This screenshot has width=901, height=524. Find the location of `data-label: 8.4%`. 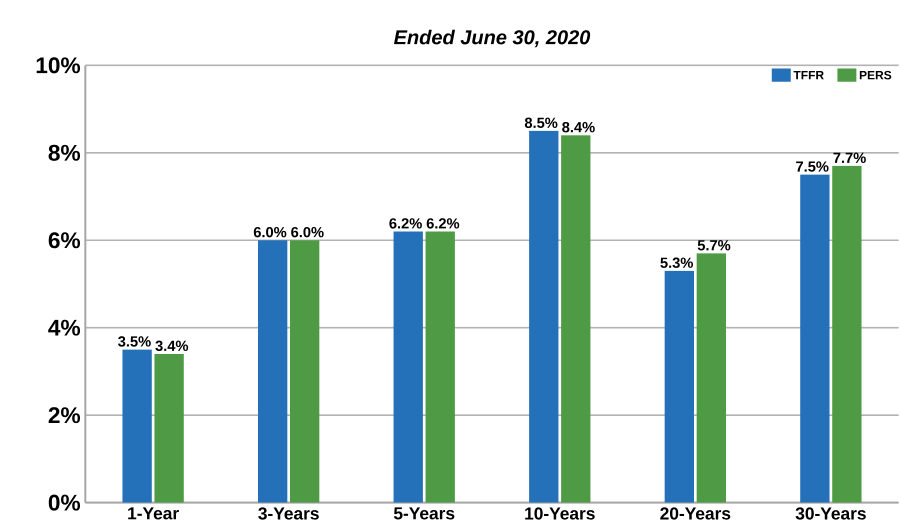

data-label: 8.4% is located at coordinates (578, 127).